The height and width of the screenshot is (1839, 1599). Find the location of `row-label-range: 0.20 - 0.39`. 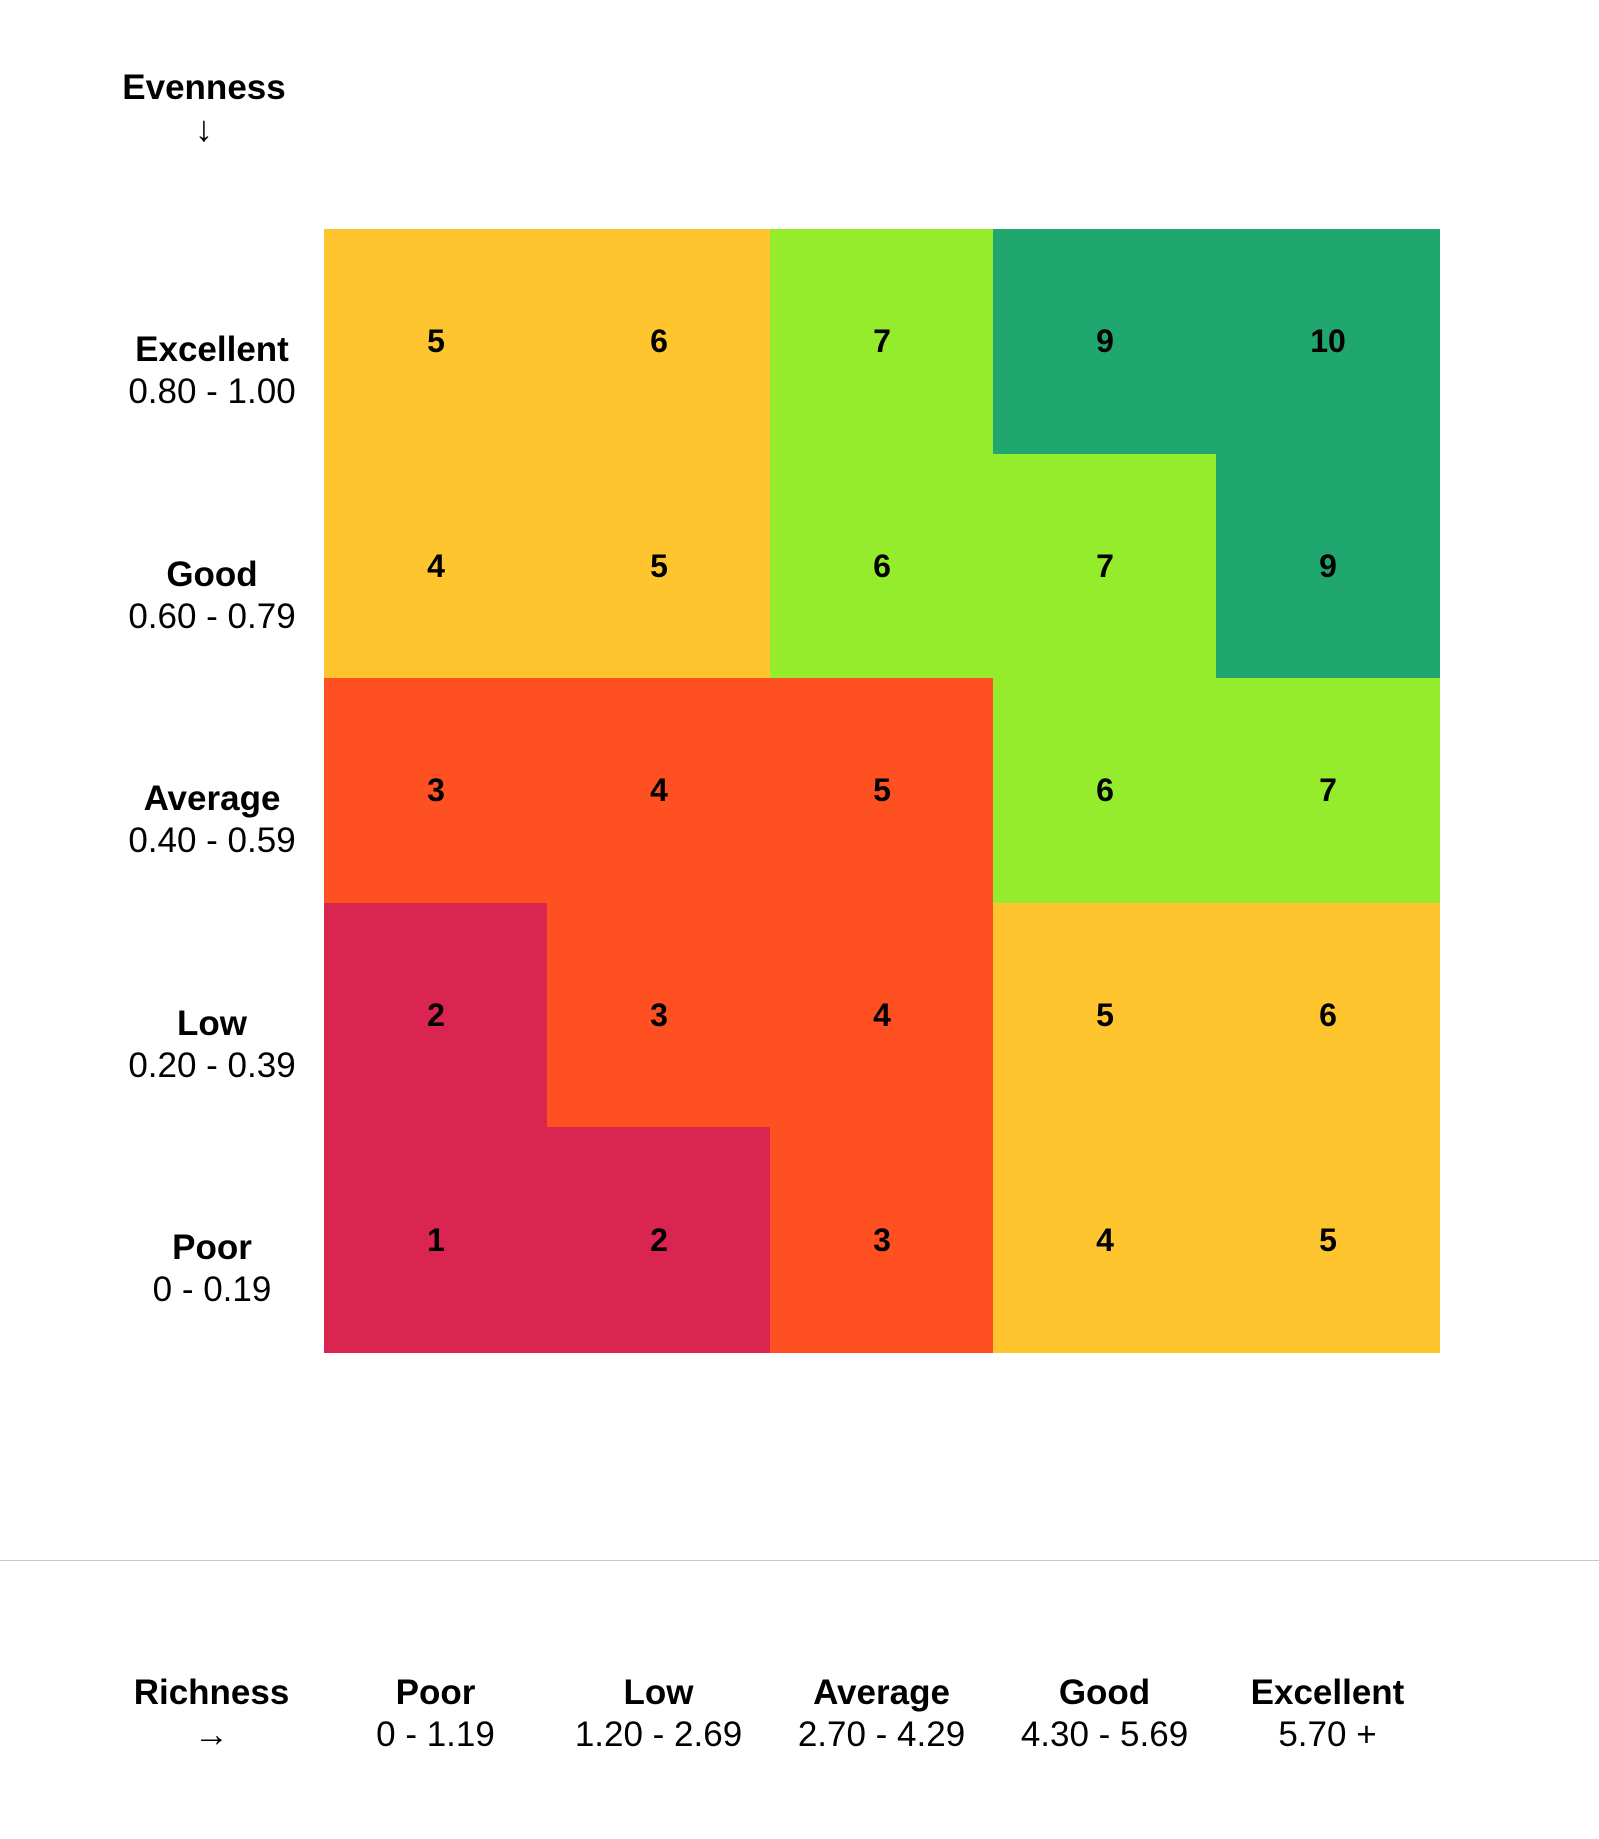

row-label-range: 0.20 - 0.39 is located at coordinates (212, 1065).